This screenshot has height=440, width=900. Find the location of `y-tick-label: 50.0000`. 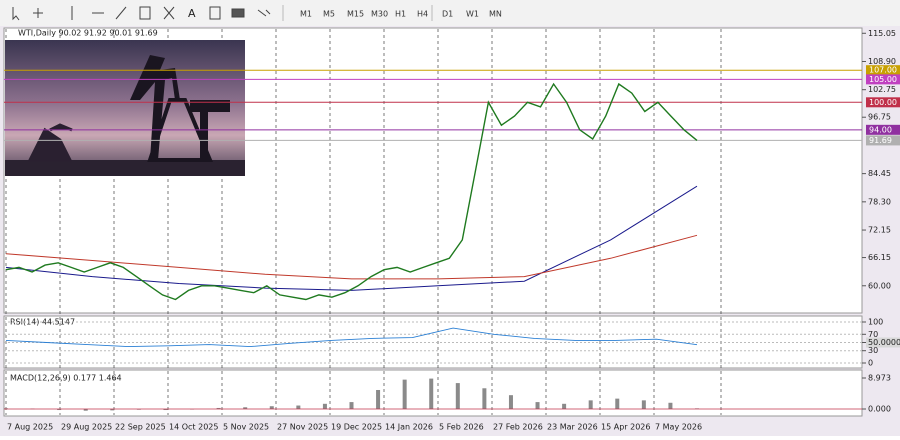

y-tick-label: 50.0000 is located at coordinates (884, 342).